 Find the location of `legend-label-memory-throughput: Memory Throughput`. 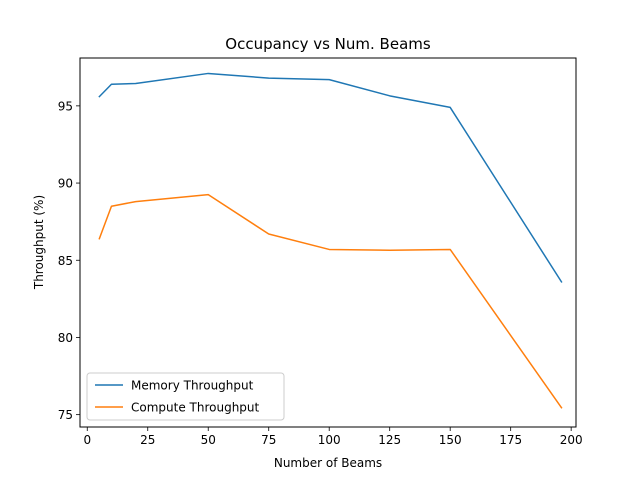

legend-label-memory-throughput: Memory Throughput is located at coordinates (192, 386).